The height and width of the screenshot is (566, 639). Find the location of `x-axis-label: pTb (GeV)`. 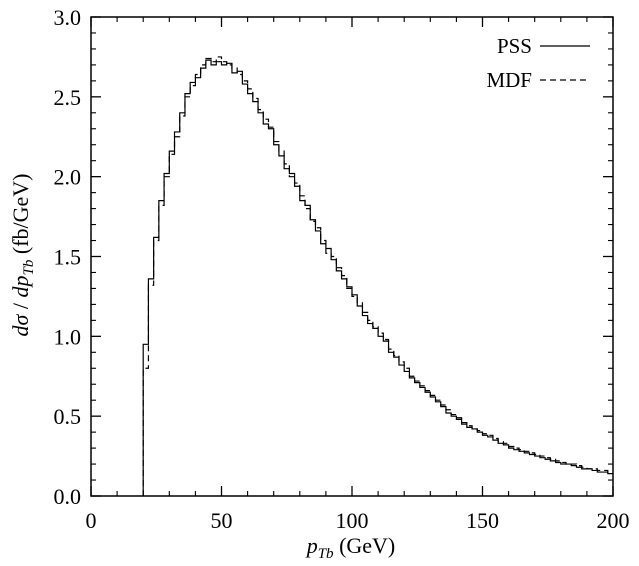

x-axis-label: pTb (GeV) is located at coordinates (350, 547).